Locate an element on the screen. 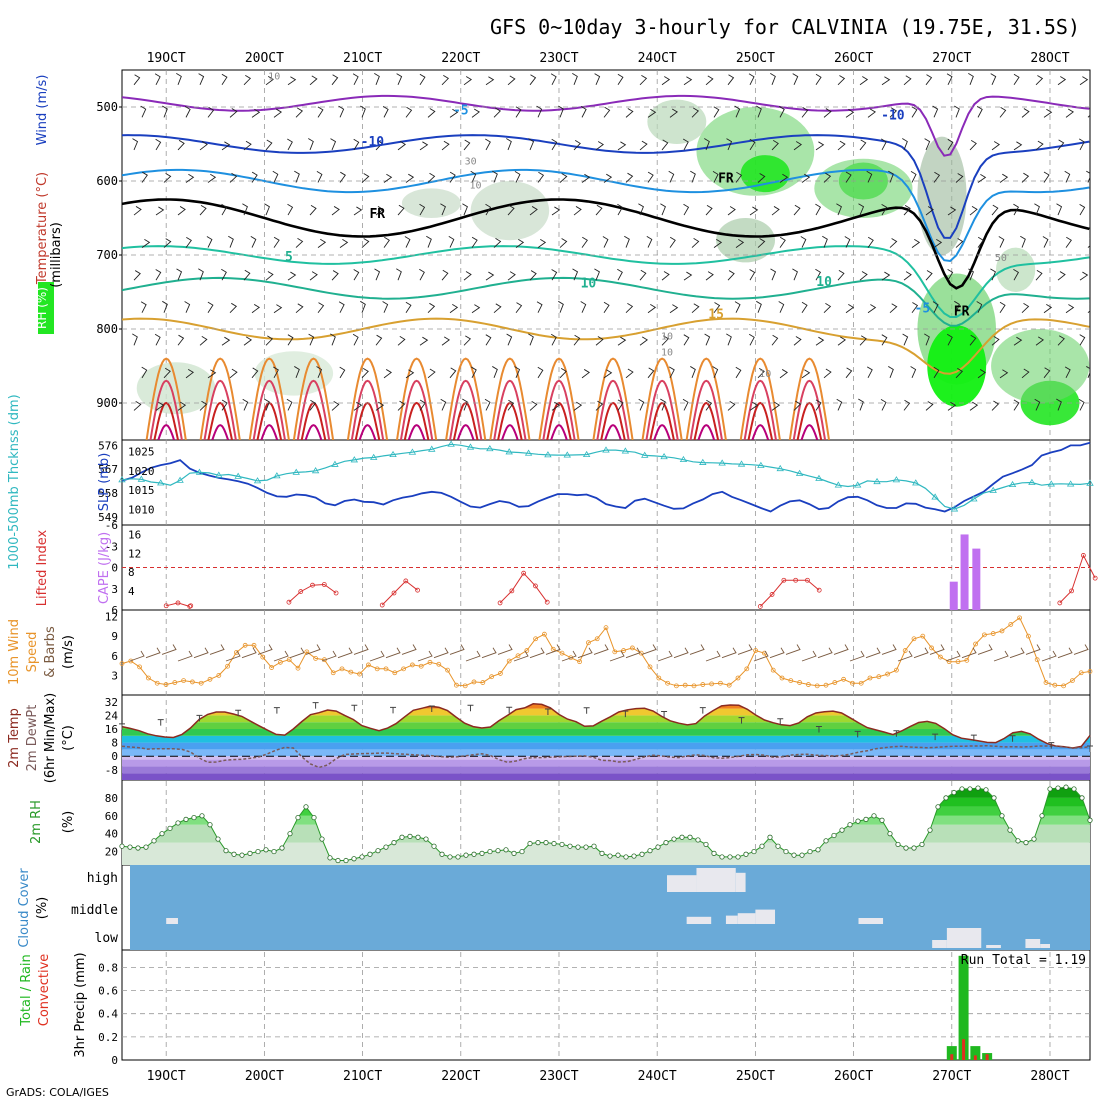 Image resolution: width=1100 pixels, height=1100 pixels. temp-tick-label: 8 is located at coordinates (114, 743).